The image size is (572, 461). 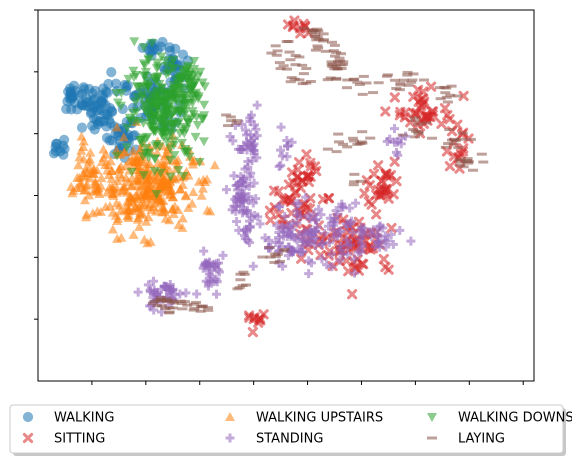 I want to click on legend-item-laying: LAYING, so click(x=466, y=439).